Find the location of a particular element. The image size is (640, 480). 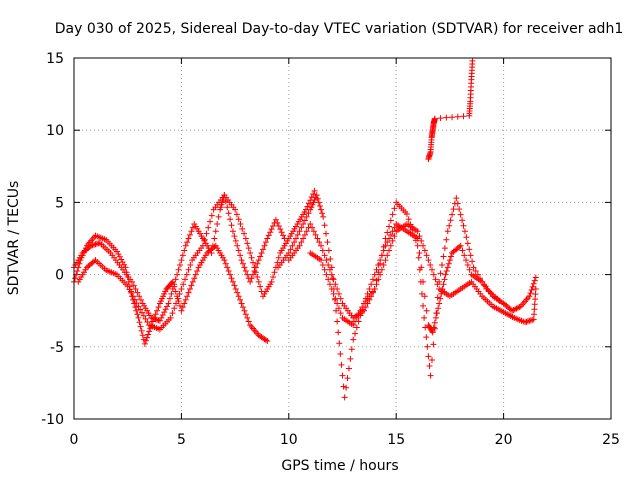

x-tick-label: 5 is located at coordinates (181, 440).